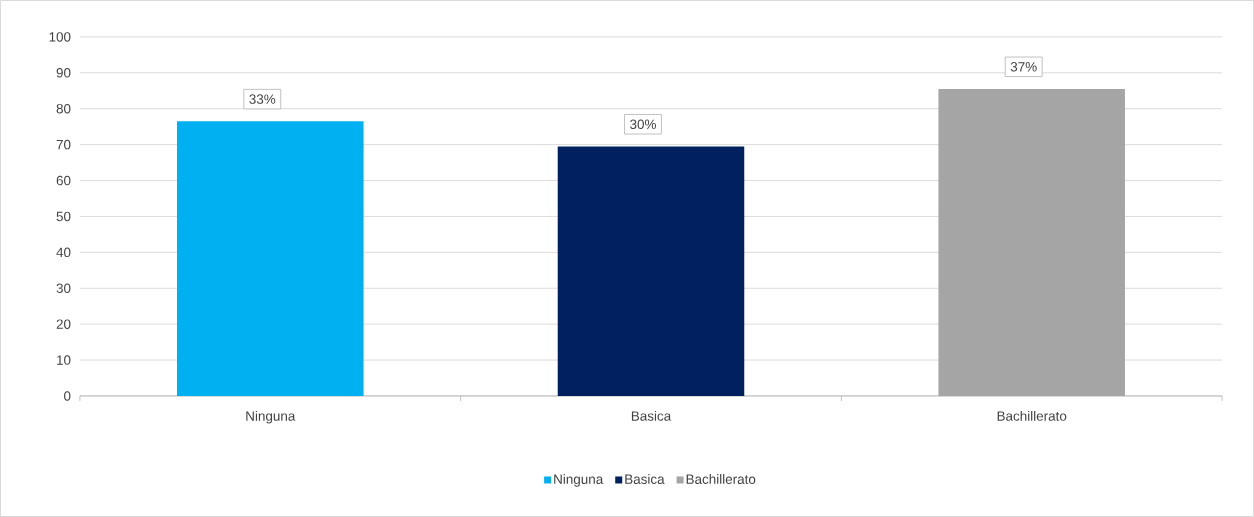  I want to click on y-tick-label: 20, so click(63, 324).